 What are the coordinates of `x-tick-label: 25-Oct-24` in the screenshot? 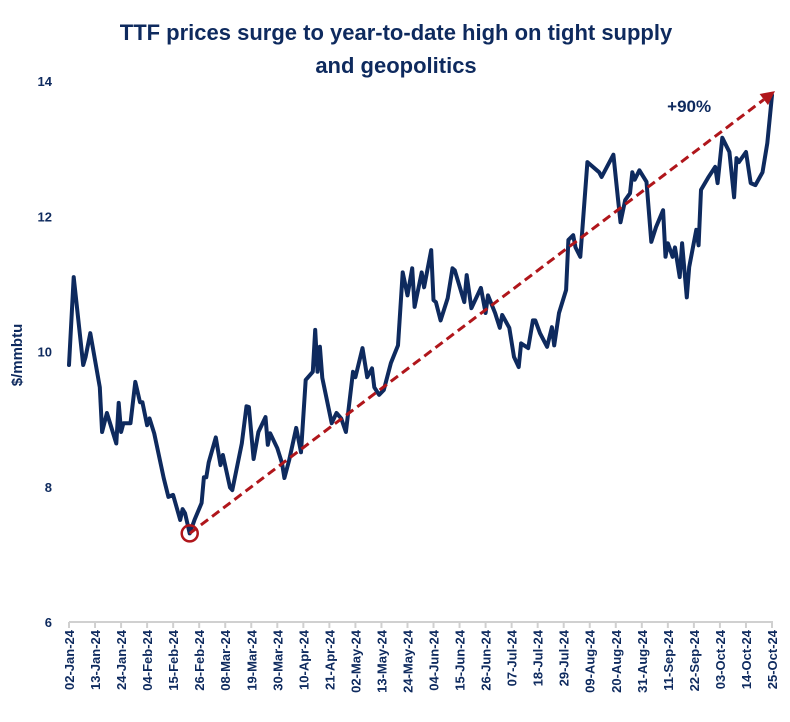 It's located at (772, 659).